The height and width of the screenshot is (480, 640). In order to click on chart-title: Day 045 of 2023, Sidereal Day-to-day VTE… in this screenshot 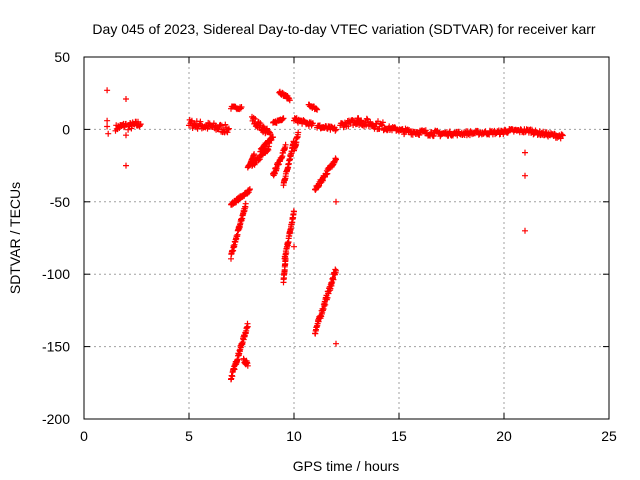, I will do `click(343, 29)`.